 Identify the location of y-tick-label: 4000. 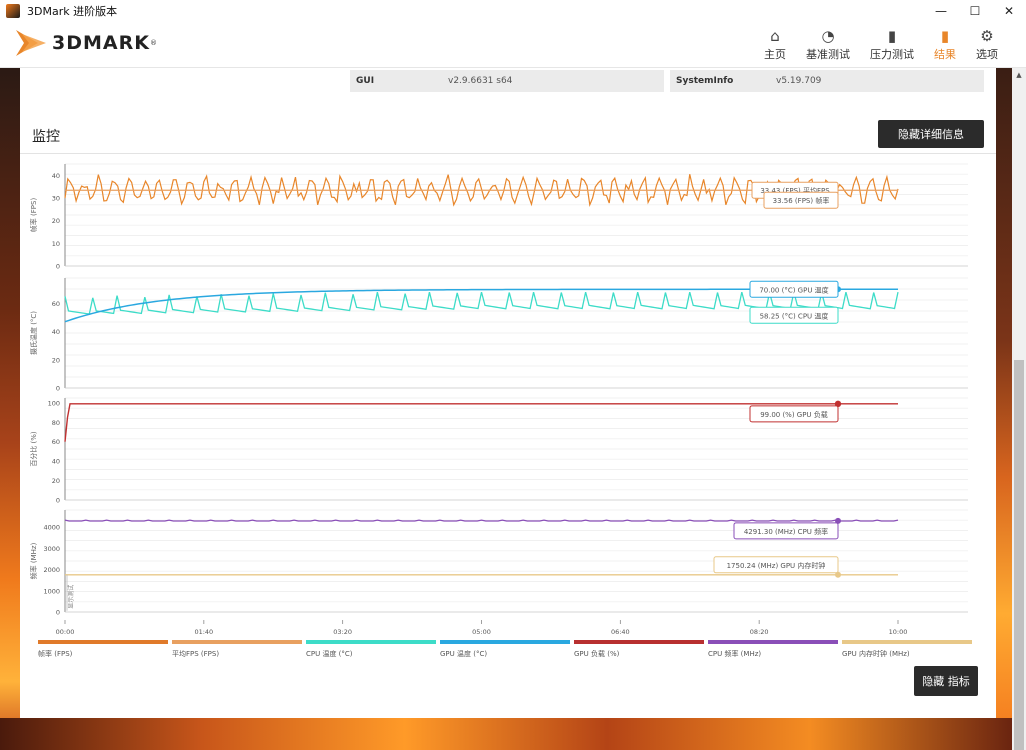
(51, 528).